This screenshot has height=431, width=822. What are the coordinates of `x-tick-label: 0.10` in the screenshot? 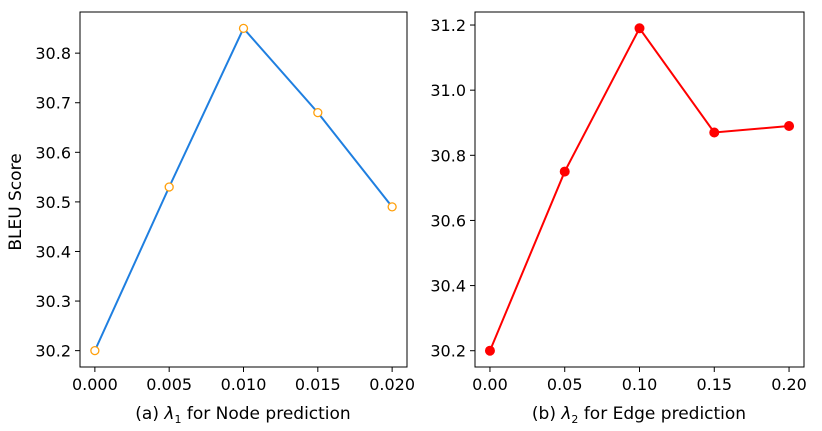 It's located at (640, 384).